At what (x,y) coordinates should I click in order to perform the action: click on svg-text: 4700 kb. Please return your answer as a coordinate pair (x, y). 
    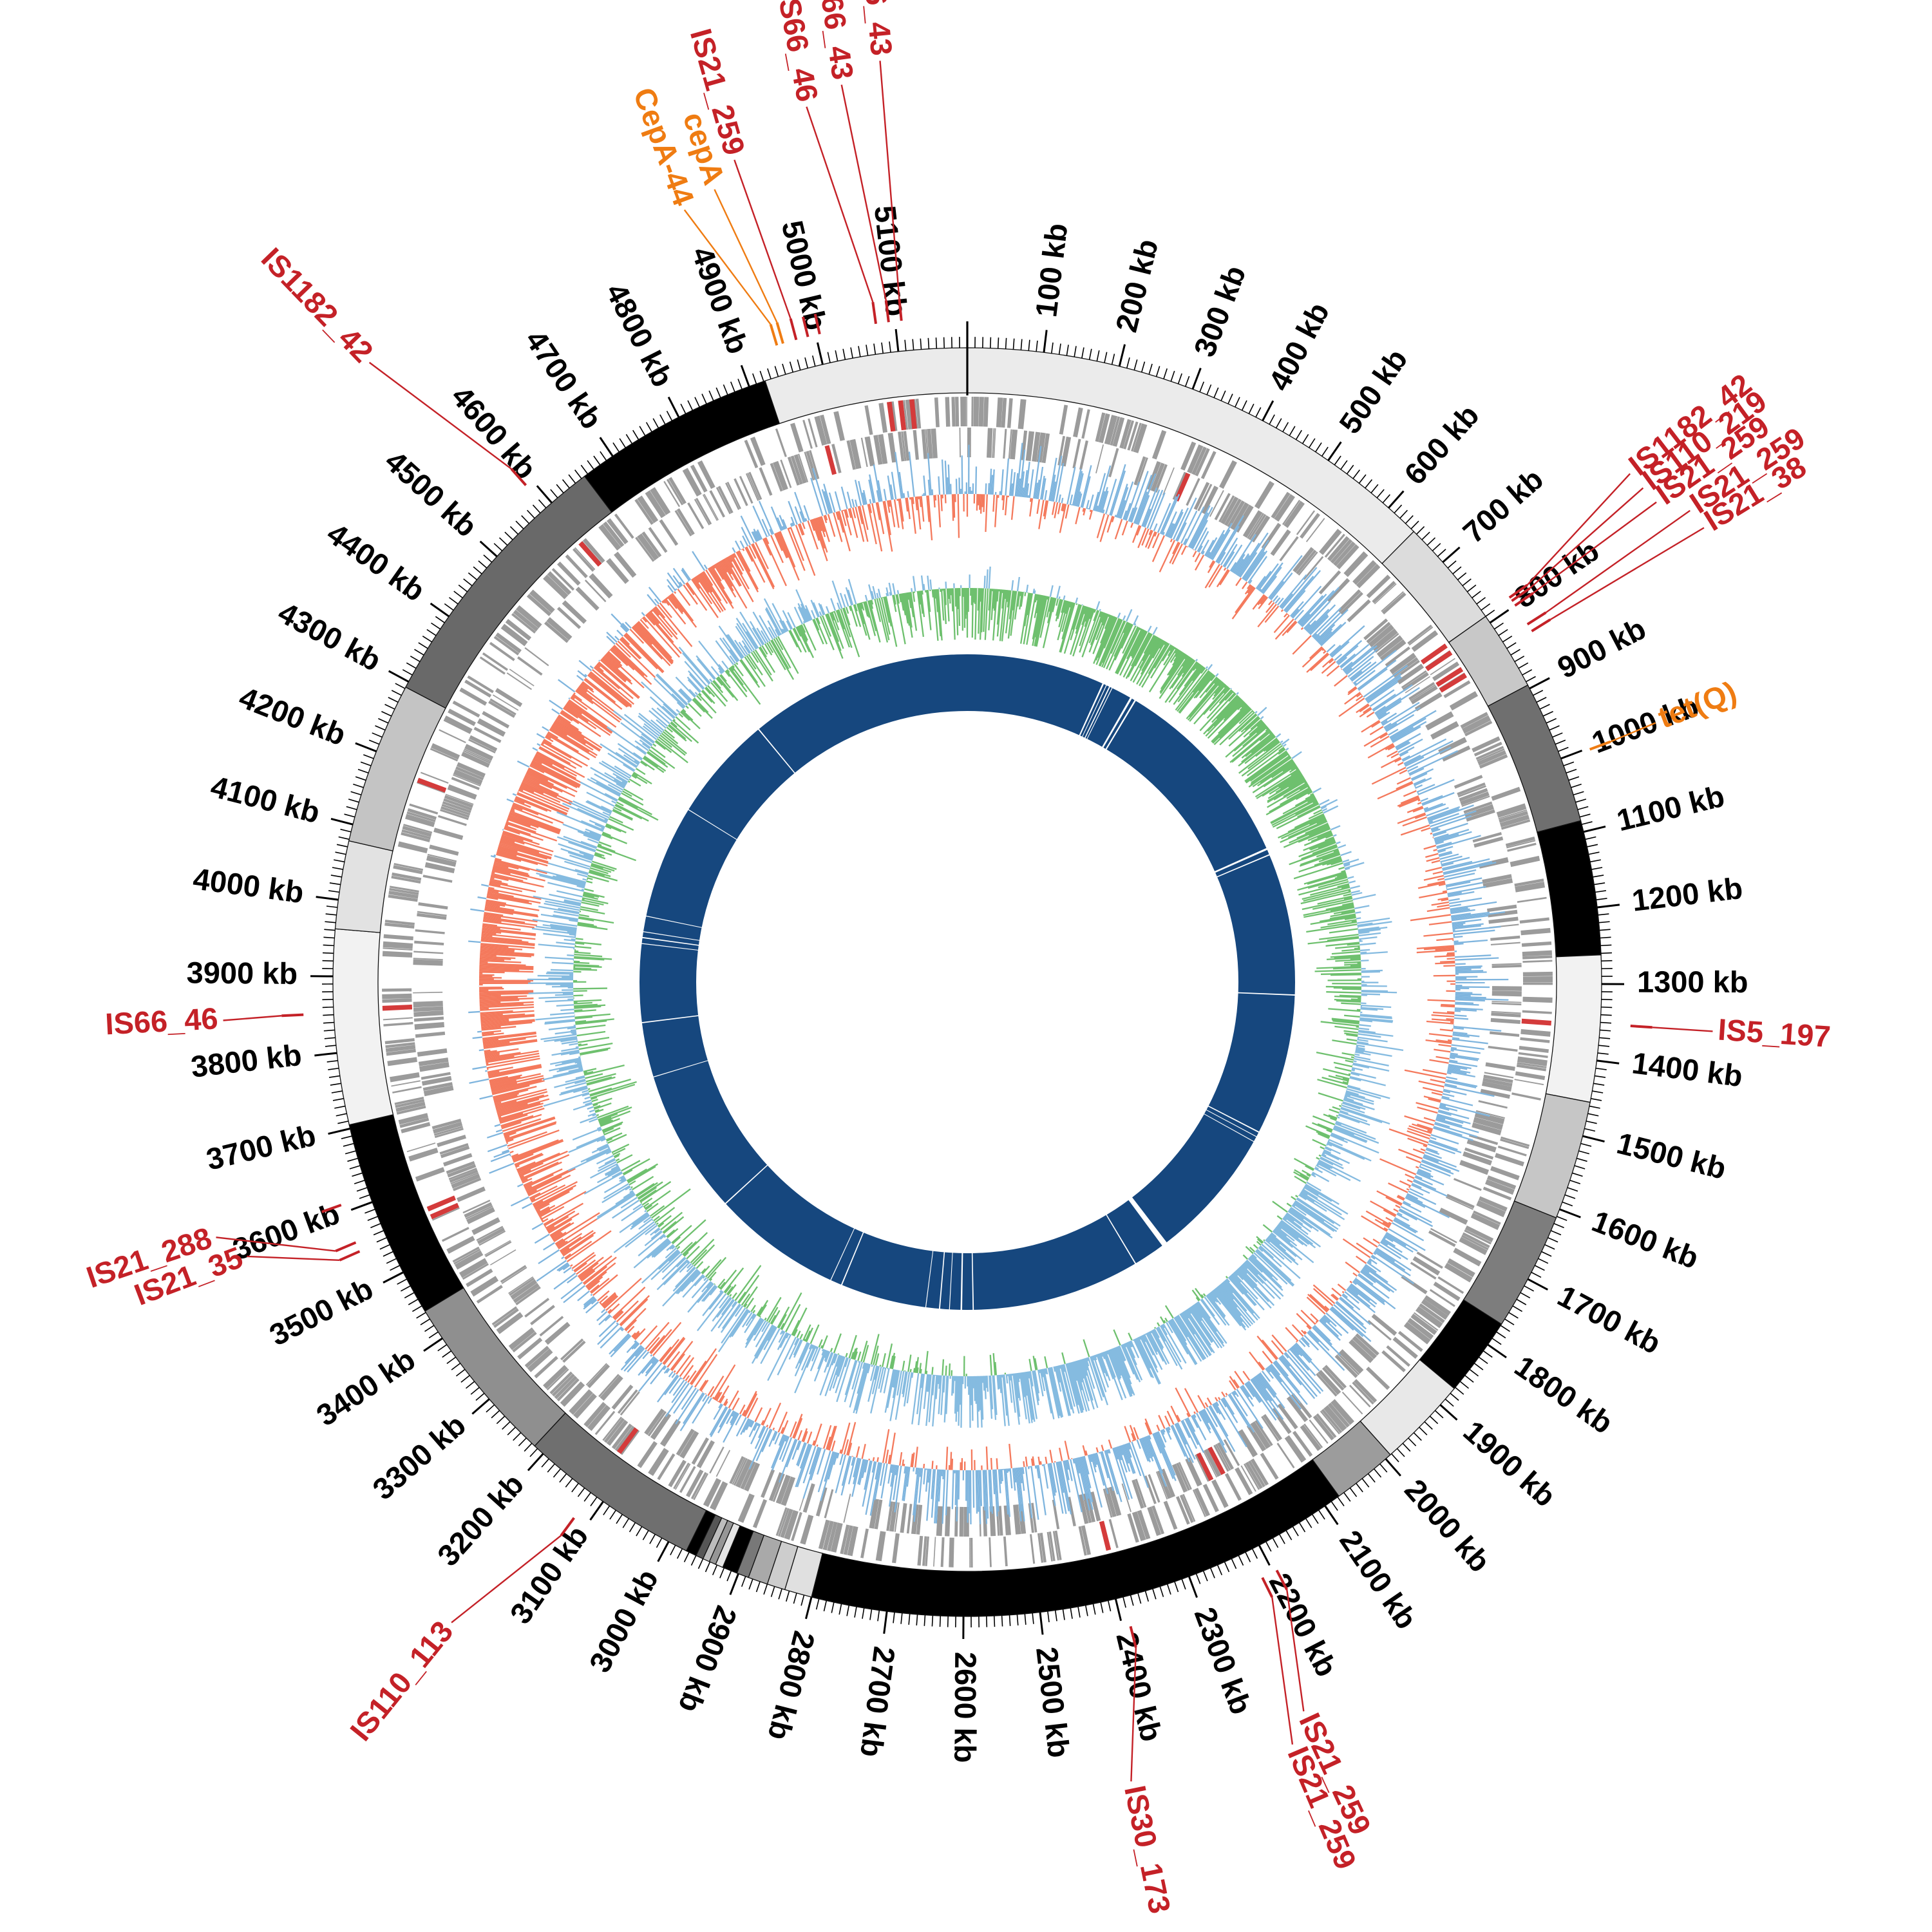
    Looking at the image, I should click on (564, 380).